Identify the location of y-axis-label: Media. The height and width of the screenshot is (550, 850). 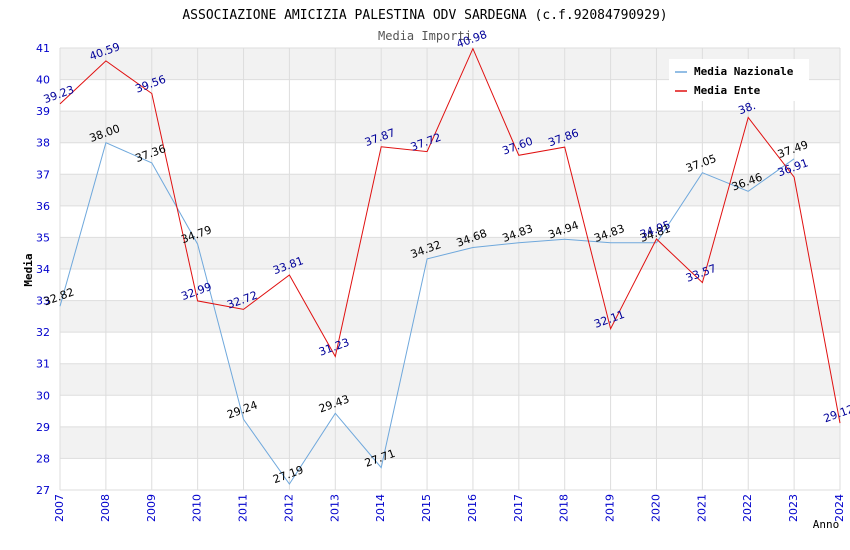
(28, 269).